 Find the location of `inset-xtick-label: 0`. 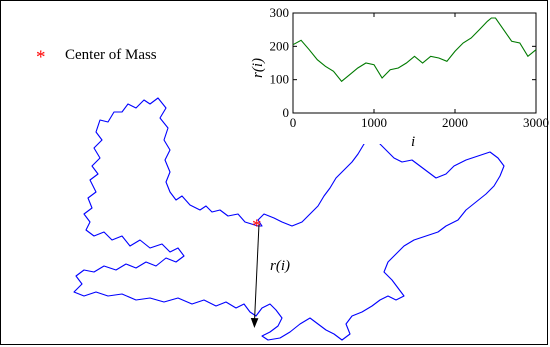

inset-xtick-label: 0 is located at coordinates (293, 122).